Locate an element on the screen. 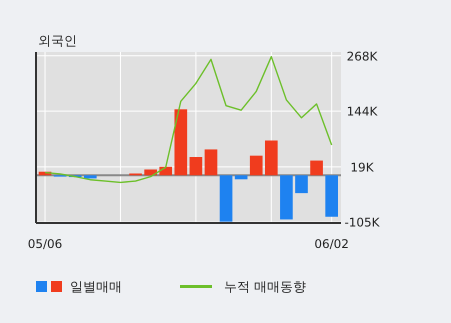 The width and height of the screenshot is (451, 323). y-tick-label: 19K is located at coordinates (362, 167).